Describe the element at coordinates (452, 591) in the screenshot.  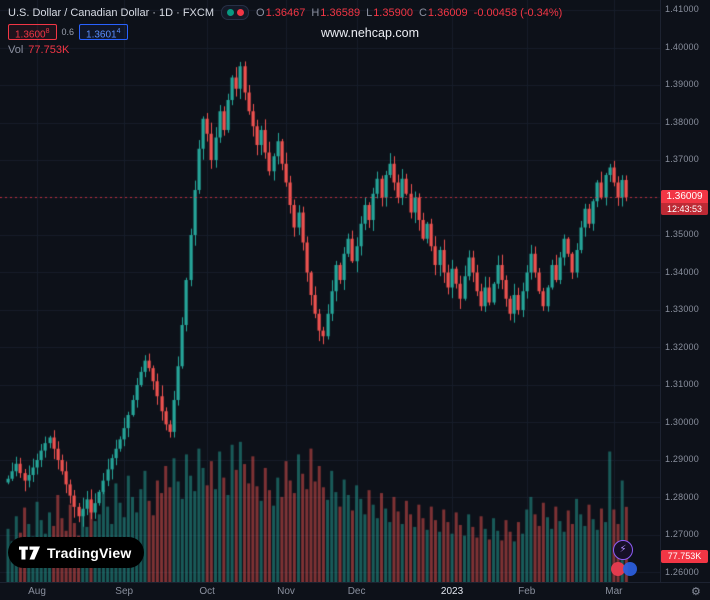
I see `time-tick-label: 2023` at that location.